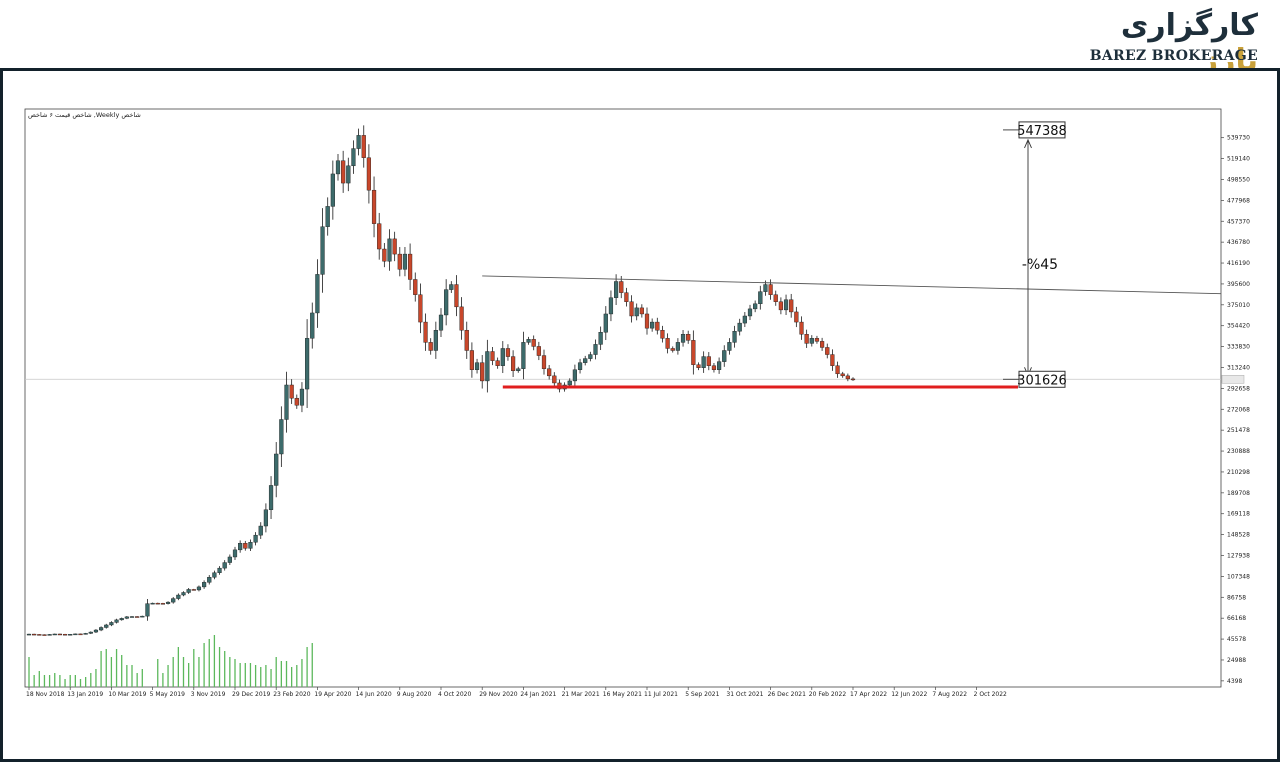  I want to click on y-tick-label: 86758, so click(1236, 597).